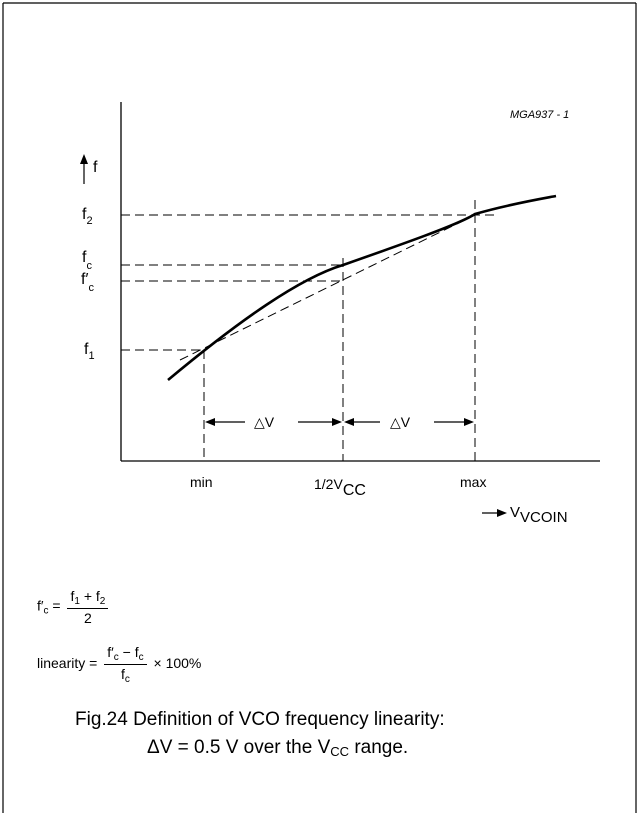 This screenshot has height=813, width=639. What do you see at coordinates (93, 663) in the screenshot?
I see `formula2-eq: =` at bounding box center [93, 663].